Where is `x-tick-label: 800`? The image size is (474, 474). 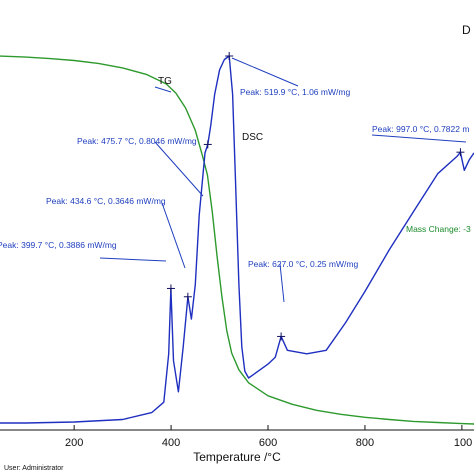 x-tick-label: 800 is located at coordinates (365, 443).